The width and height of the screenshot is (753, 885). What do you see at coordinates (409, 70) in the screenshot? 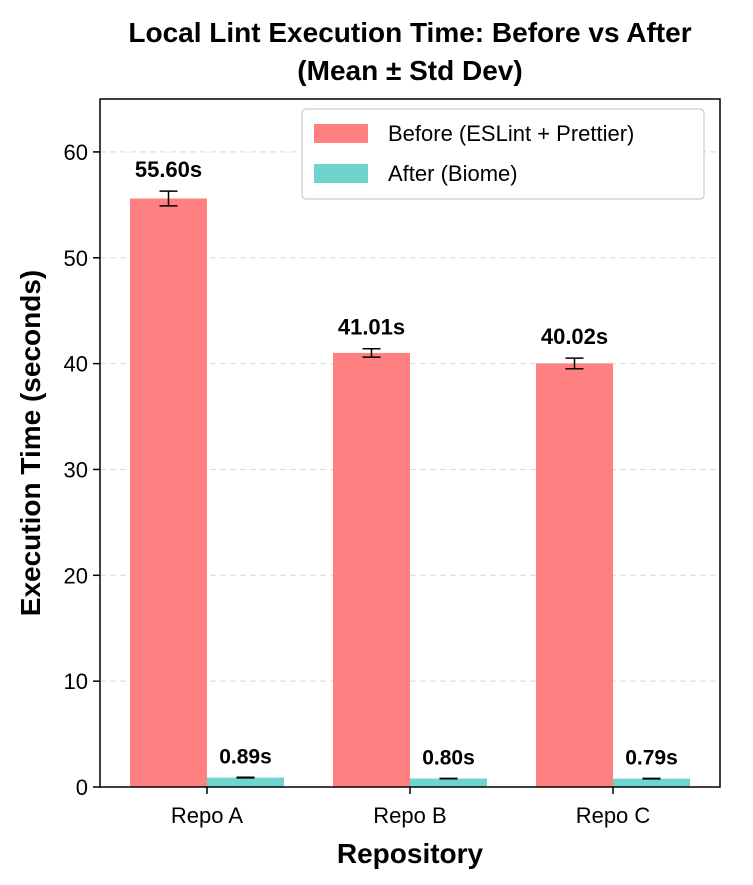
I see `chart-subtitle: (Mean ± Std Dev)` at bounding box center [409, 70].